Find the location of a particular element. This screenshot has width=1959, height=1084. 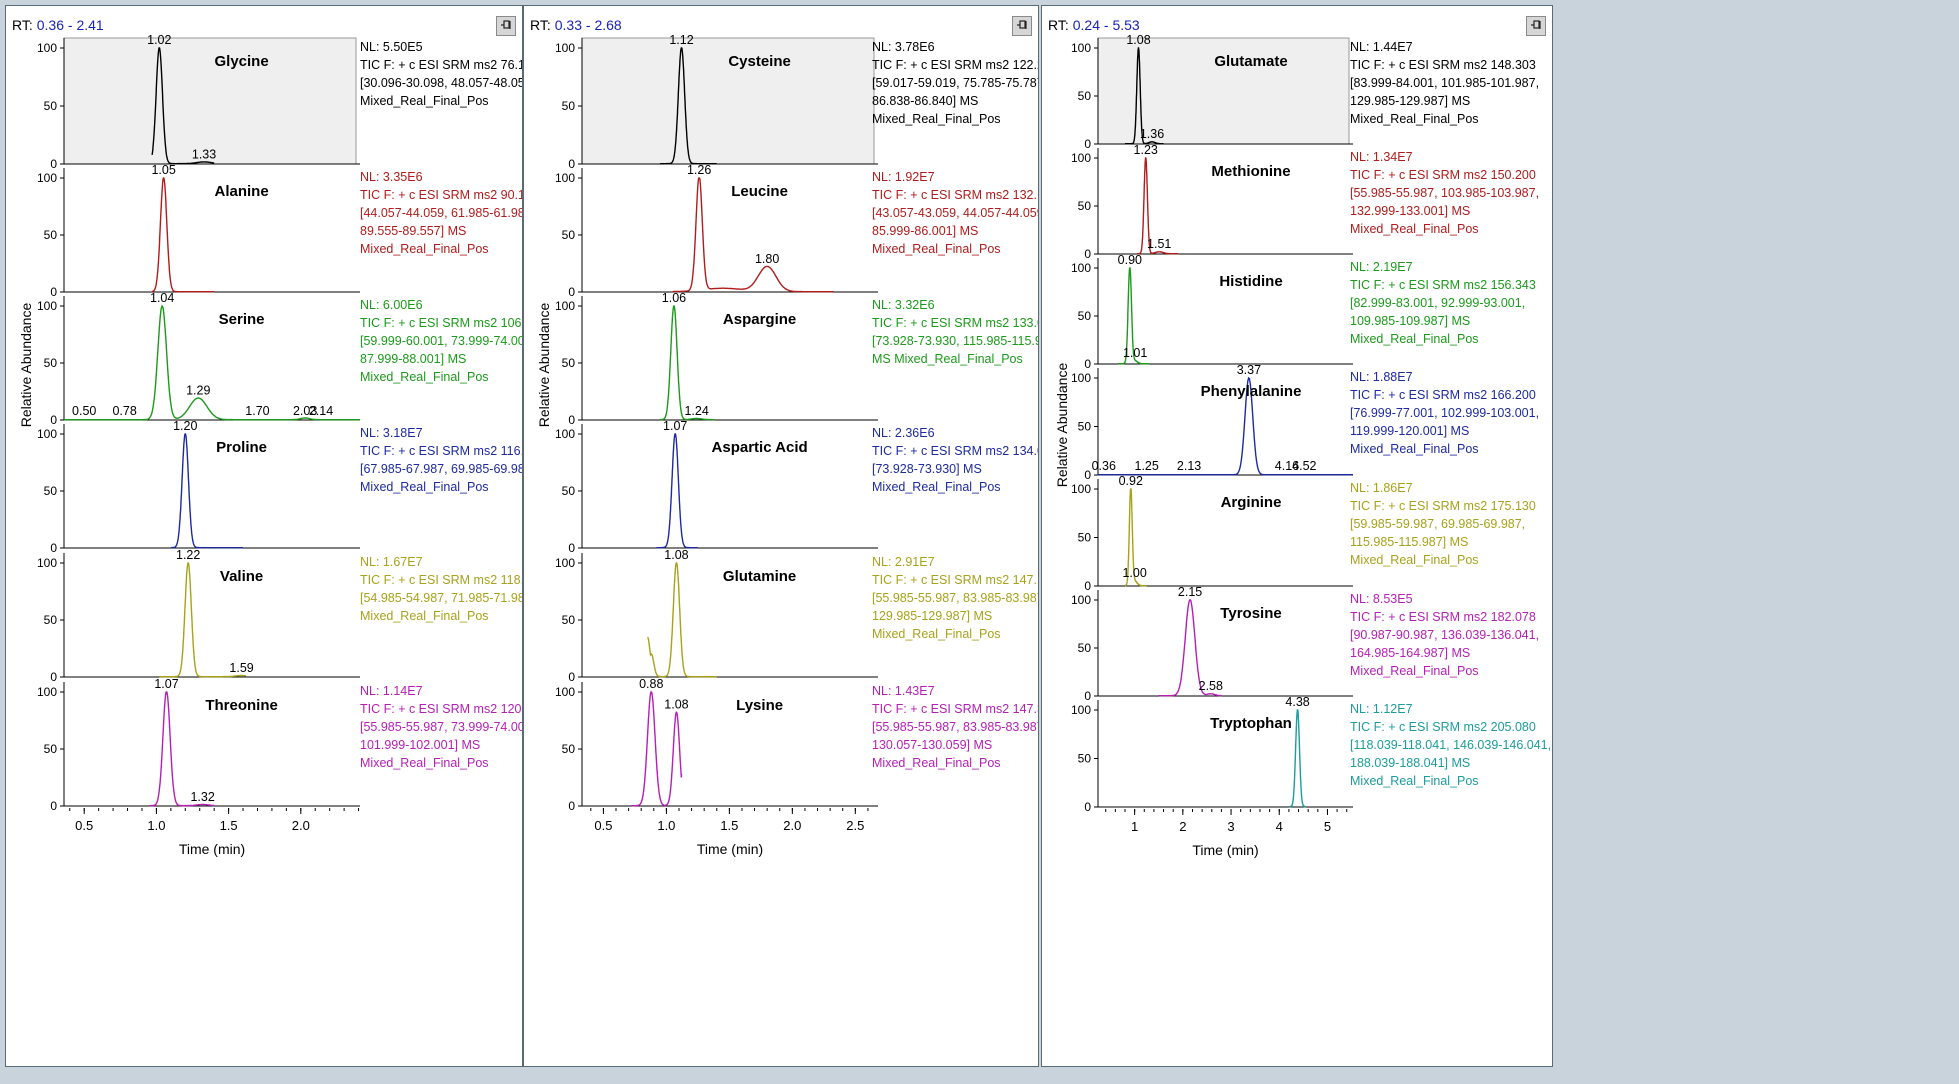

peak-label: 1.12 is located at coordinates (681, 40).